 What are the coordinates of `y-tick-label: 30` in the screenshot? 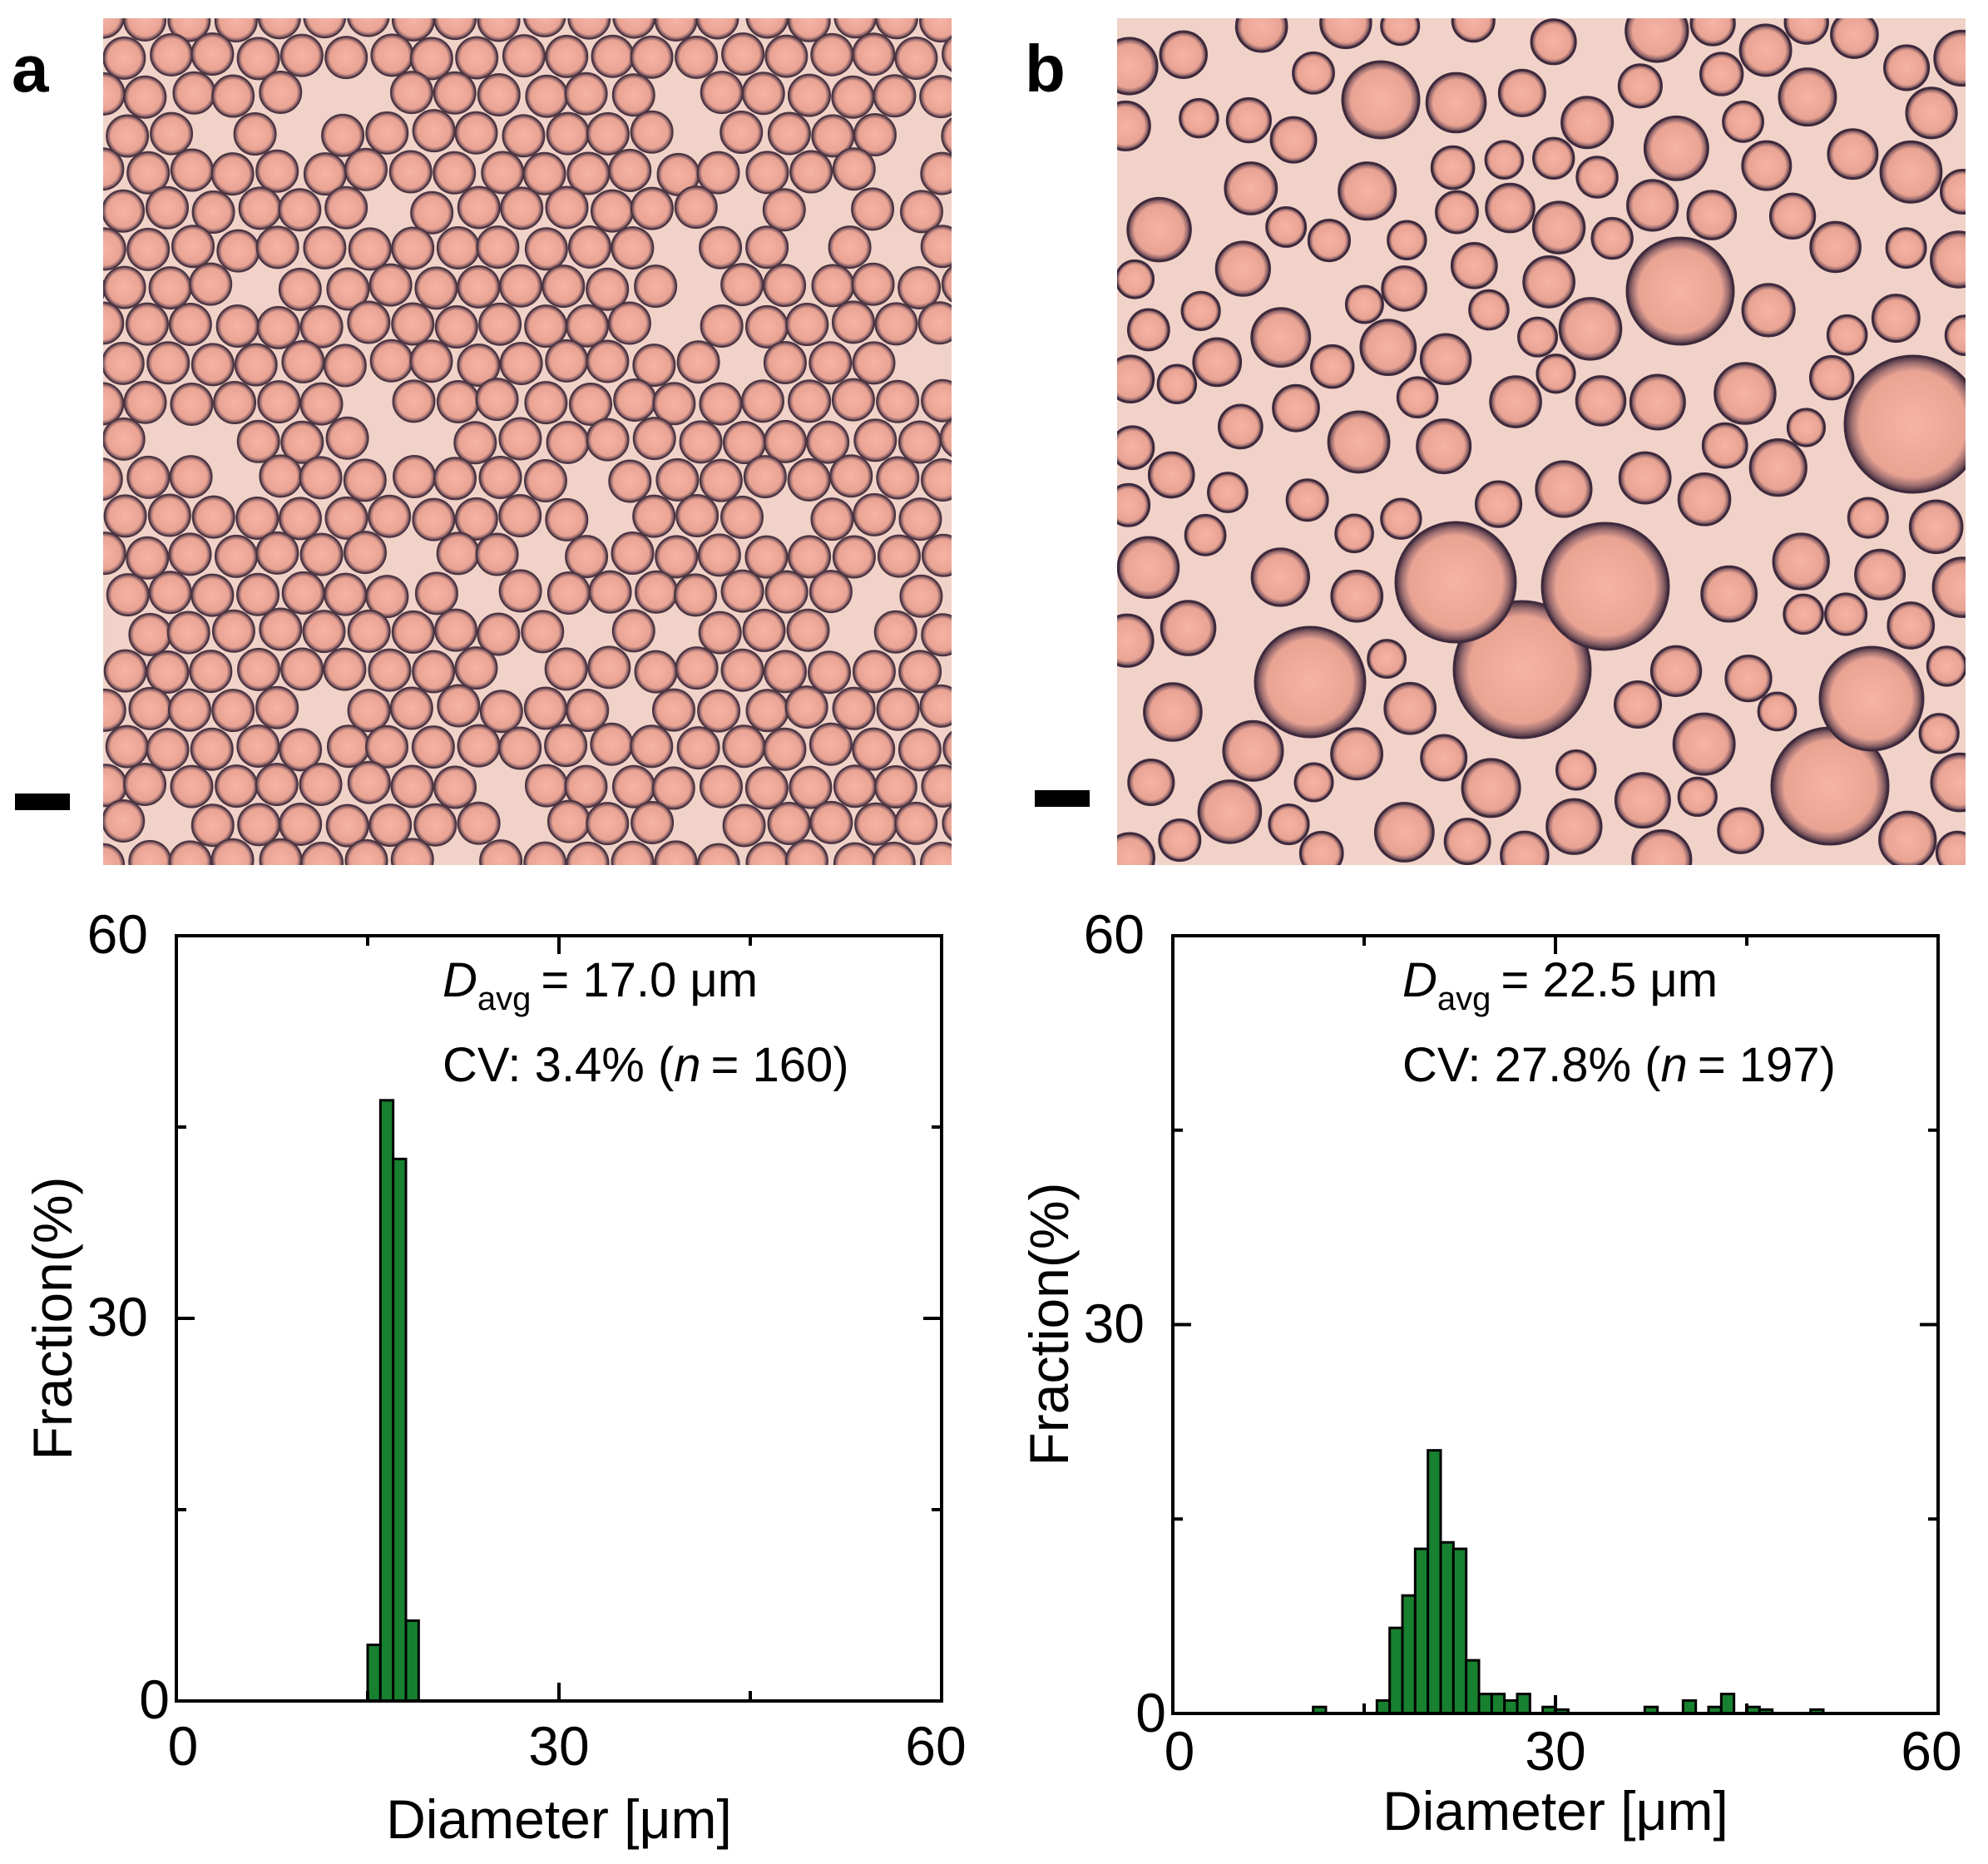 It's located at (118, 1316).